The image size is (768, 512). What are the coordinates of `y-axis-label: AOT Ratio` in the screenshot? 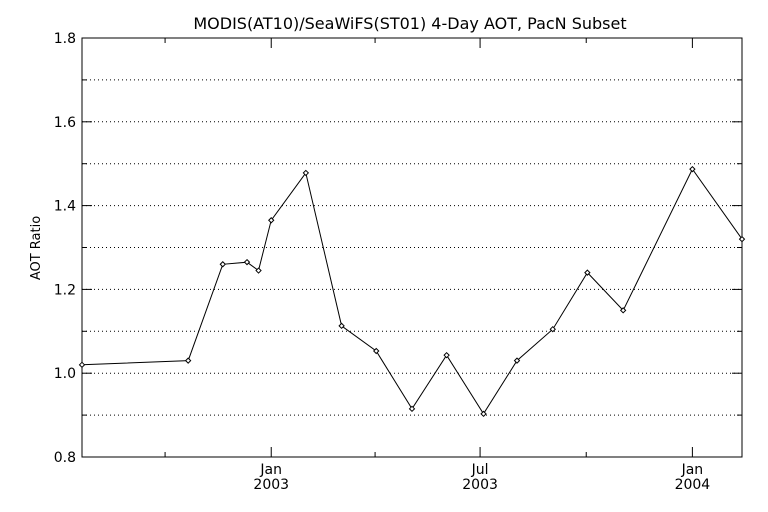 It's located at (36, 248).